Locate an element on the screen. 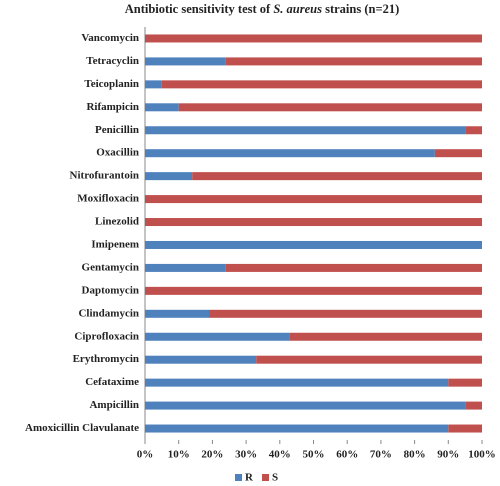 The image size is (500, 486). x-tick-label: 80% is located at coordinates (415, 455).